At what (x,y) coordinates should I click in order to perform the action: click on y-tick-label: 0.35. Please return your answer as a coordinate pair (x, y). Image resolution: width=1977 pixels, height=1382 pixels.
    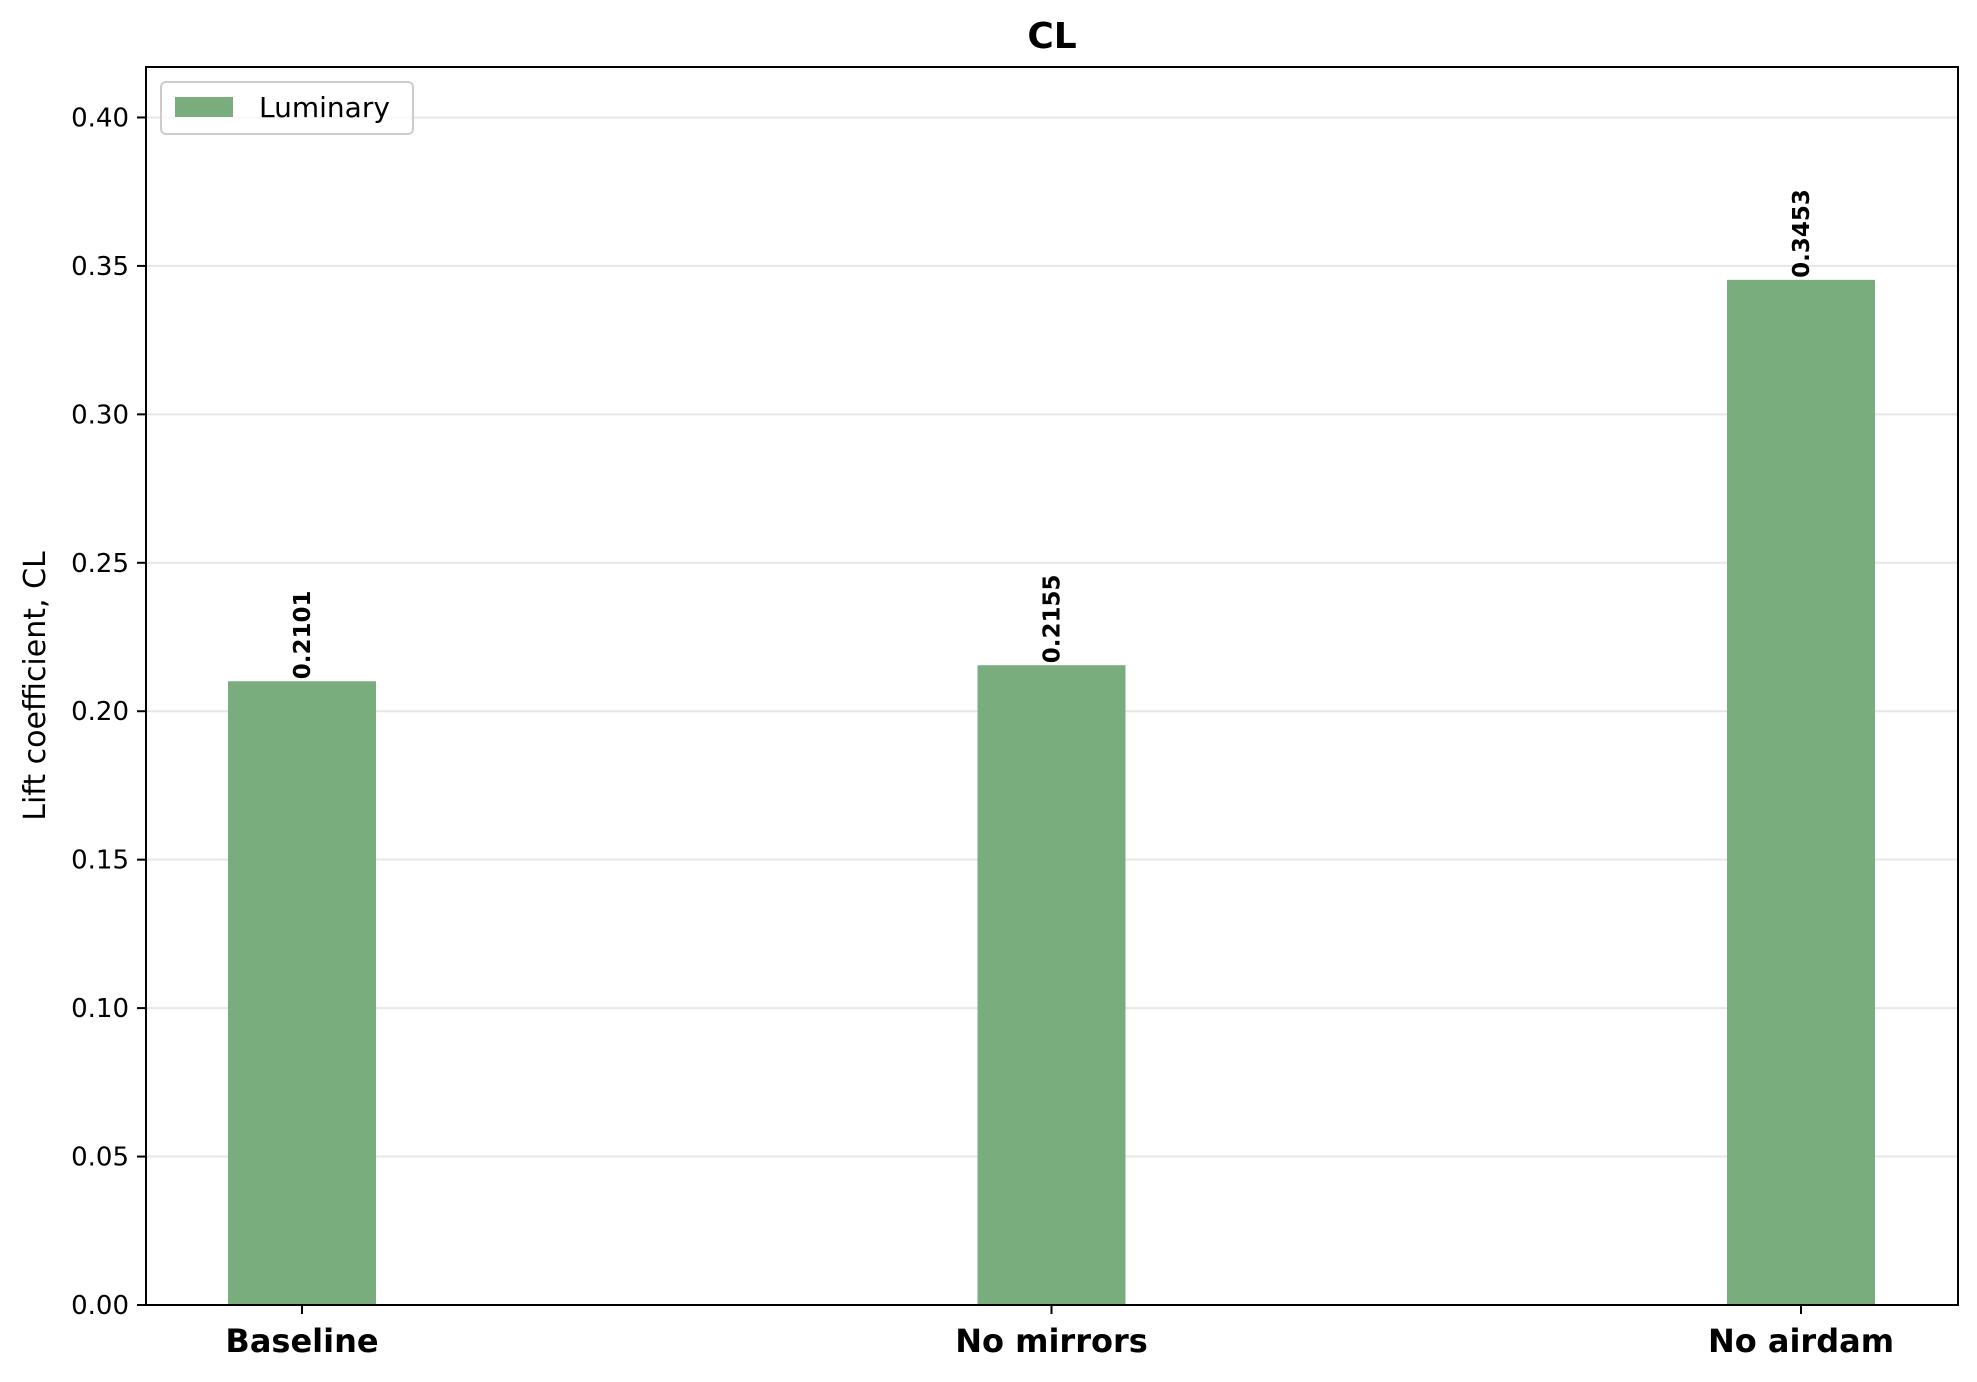
    Looking at the image, I should click on (100, 267).